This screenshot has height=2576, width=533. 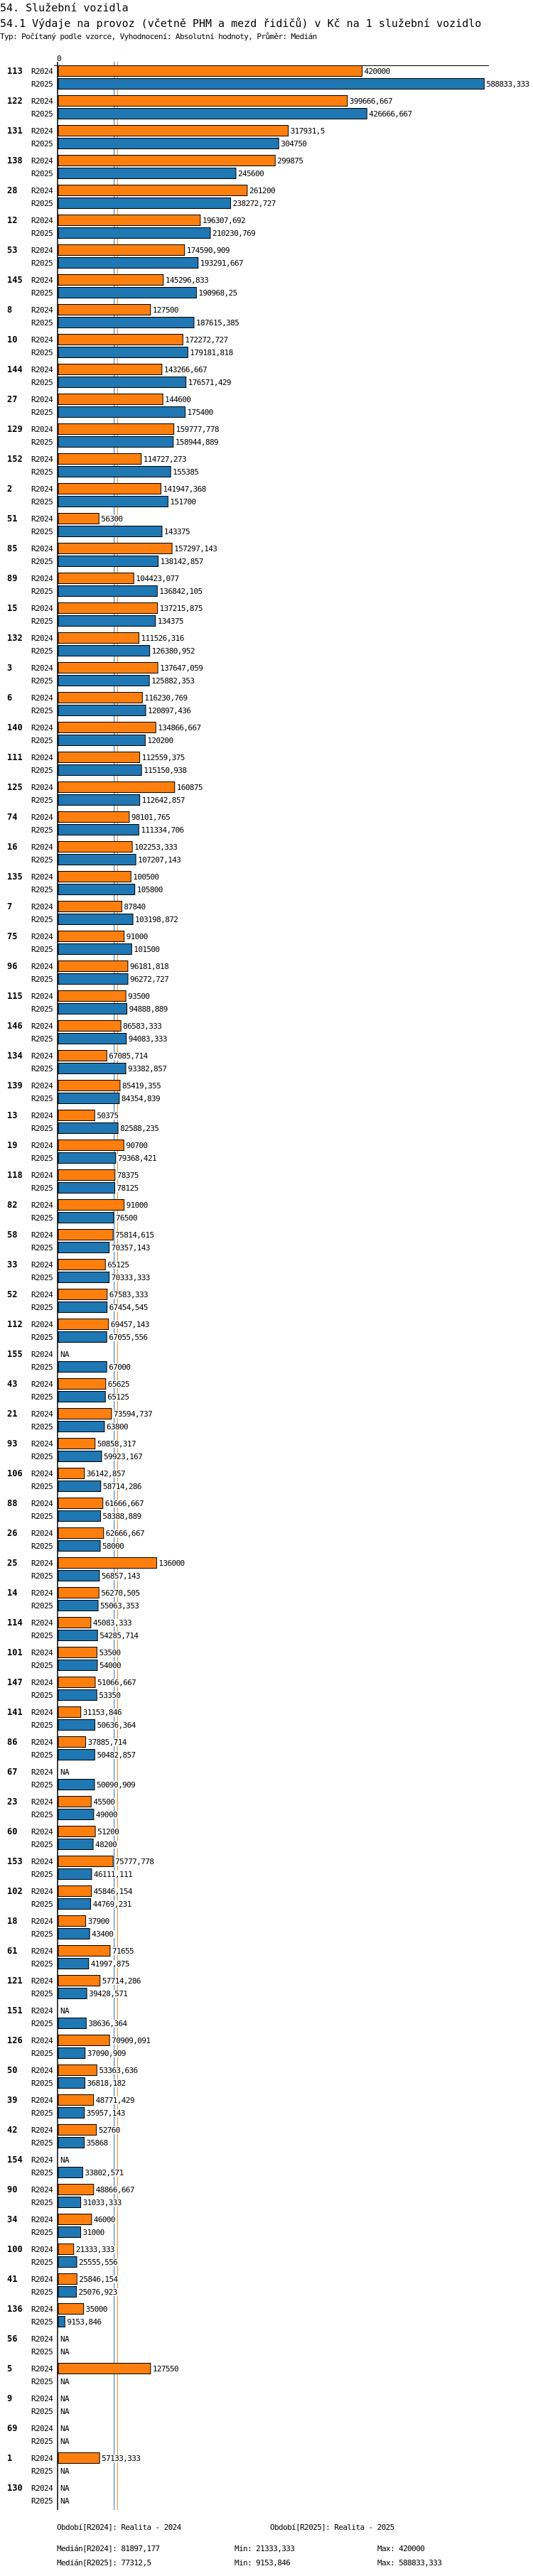 I want to click on group-label: 27, so click(x=12, y=399).